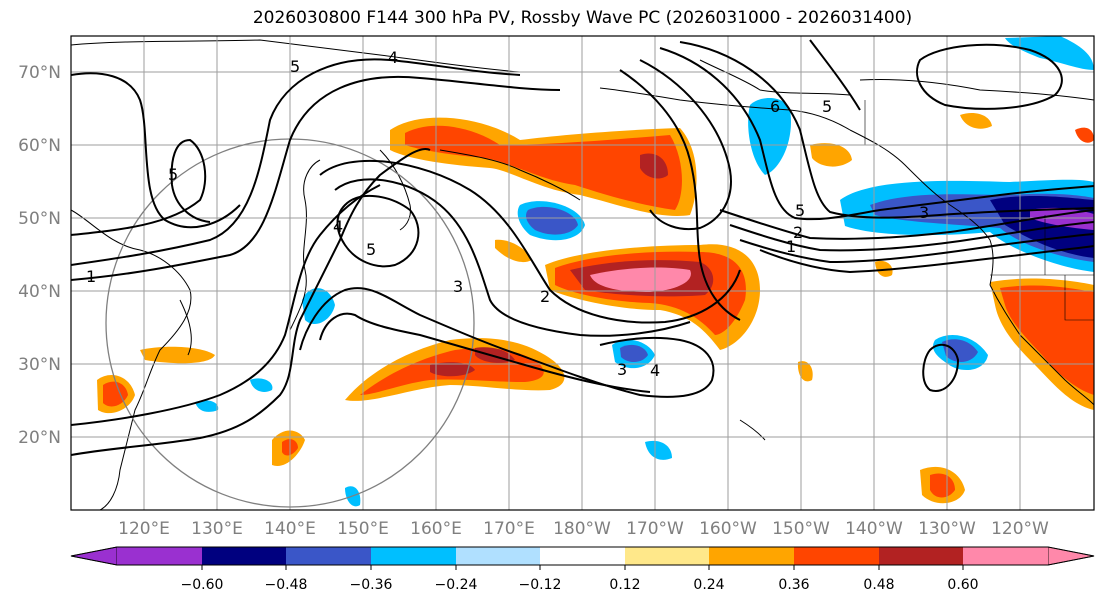 This screenshot has height=604, width=1105. Describe the element at coordinates (202, 585) in the screenshot. I see `colorbar-label: −0.60` at that location.